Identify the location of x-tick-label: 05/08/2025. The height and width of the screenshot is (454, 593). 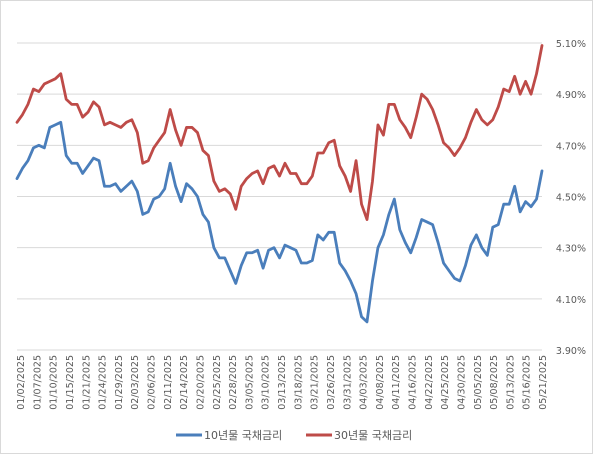
(494, 382).